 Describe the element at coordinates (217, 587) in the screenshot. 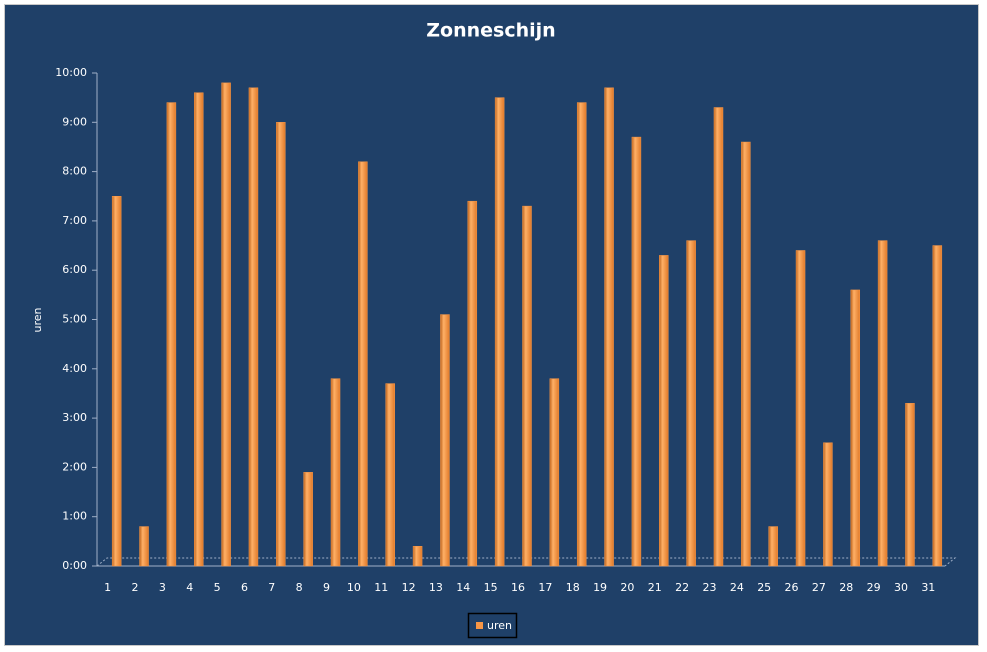

I see `x-tick-label: 5` at that location.